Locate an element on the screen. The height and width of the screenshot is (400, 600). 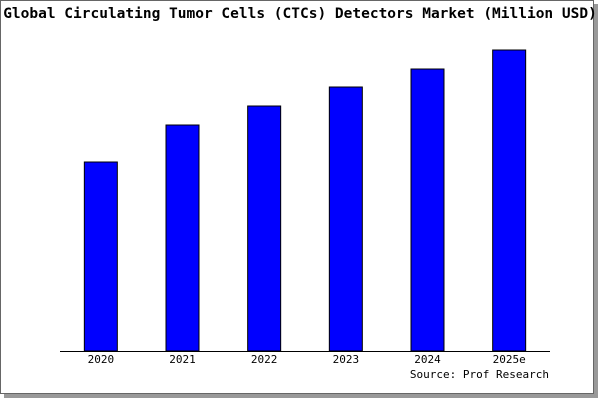
x-tick-label: 2025e is located at coordinates (509, 359).